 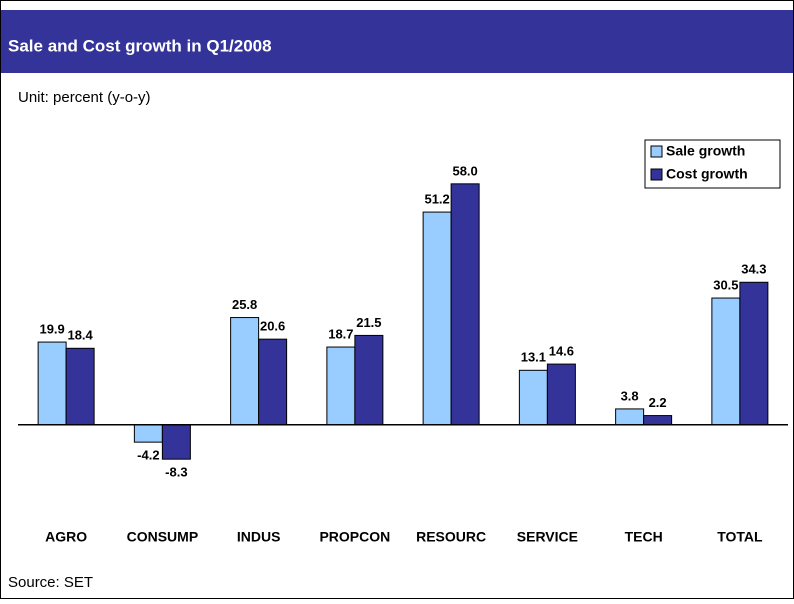 I want to click on data-label: 2.2, so click(x=658, y=402).